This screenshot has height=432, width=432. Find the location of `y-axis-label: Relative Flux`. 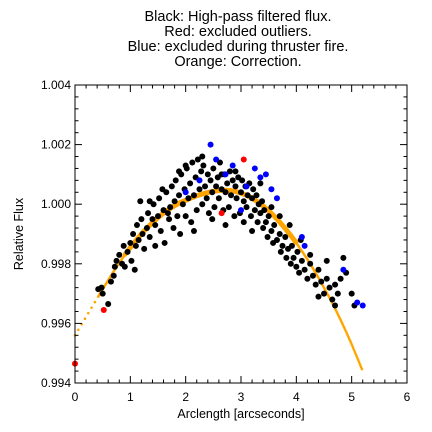

y-axis-label: Relative Flux is located at coordinates (19, 233).